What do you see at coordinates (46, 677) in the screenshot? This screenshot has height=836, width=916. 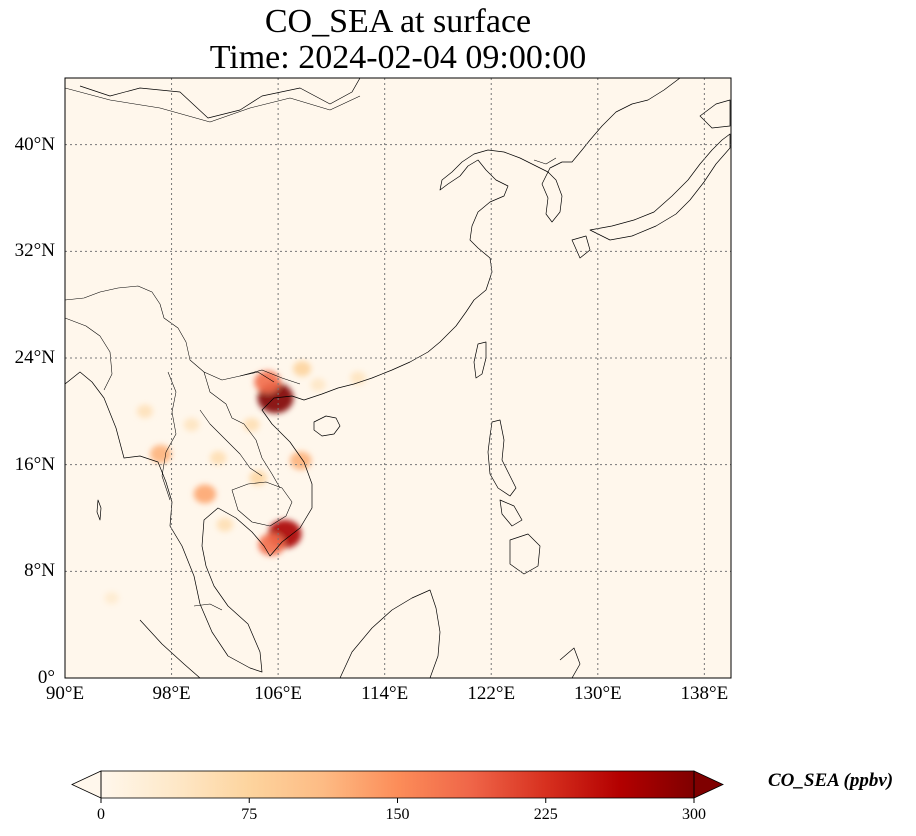 I see `latitude-tick-label: 0°` at bounding box center [46, 677].